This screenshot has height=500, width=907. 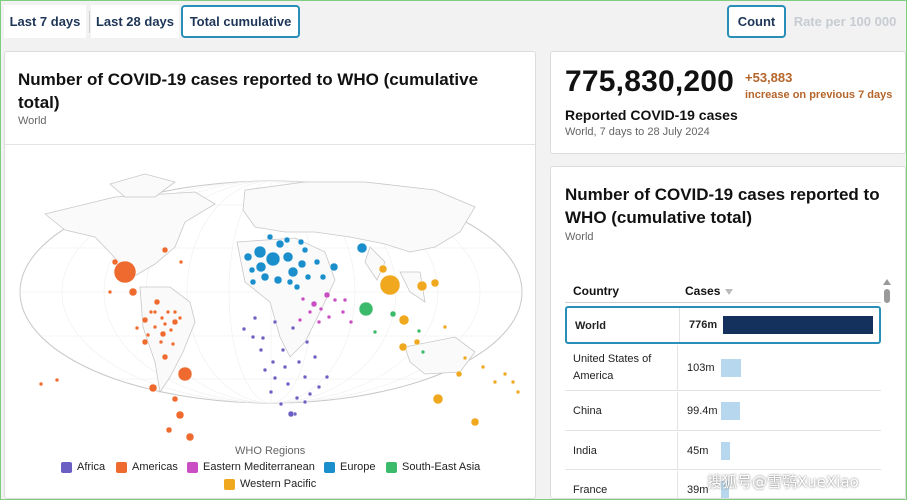 What do you see at coordinates (240, 21) in the screenshot?
I see `tab-total-cumulative: Total cumulative` at bounding box center [240, 21].